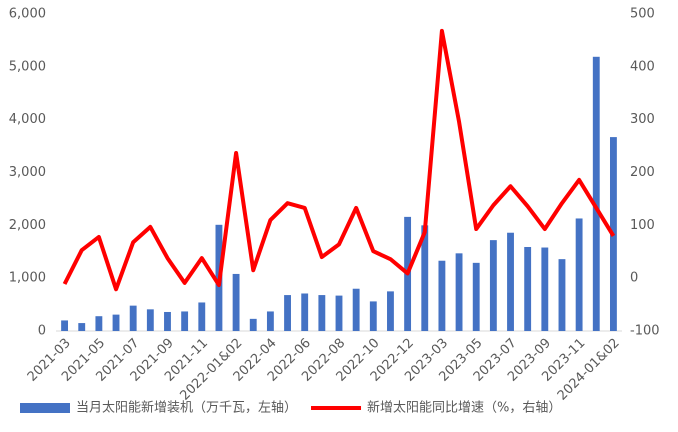 This screenshot has height=432, width=678. Describe the element at coordinates (27, 225) in the screenshot. I see `y-tick-label: 2,000` at that location.